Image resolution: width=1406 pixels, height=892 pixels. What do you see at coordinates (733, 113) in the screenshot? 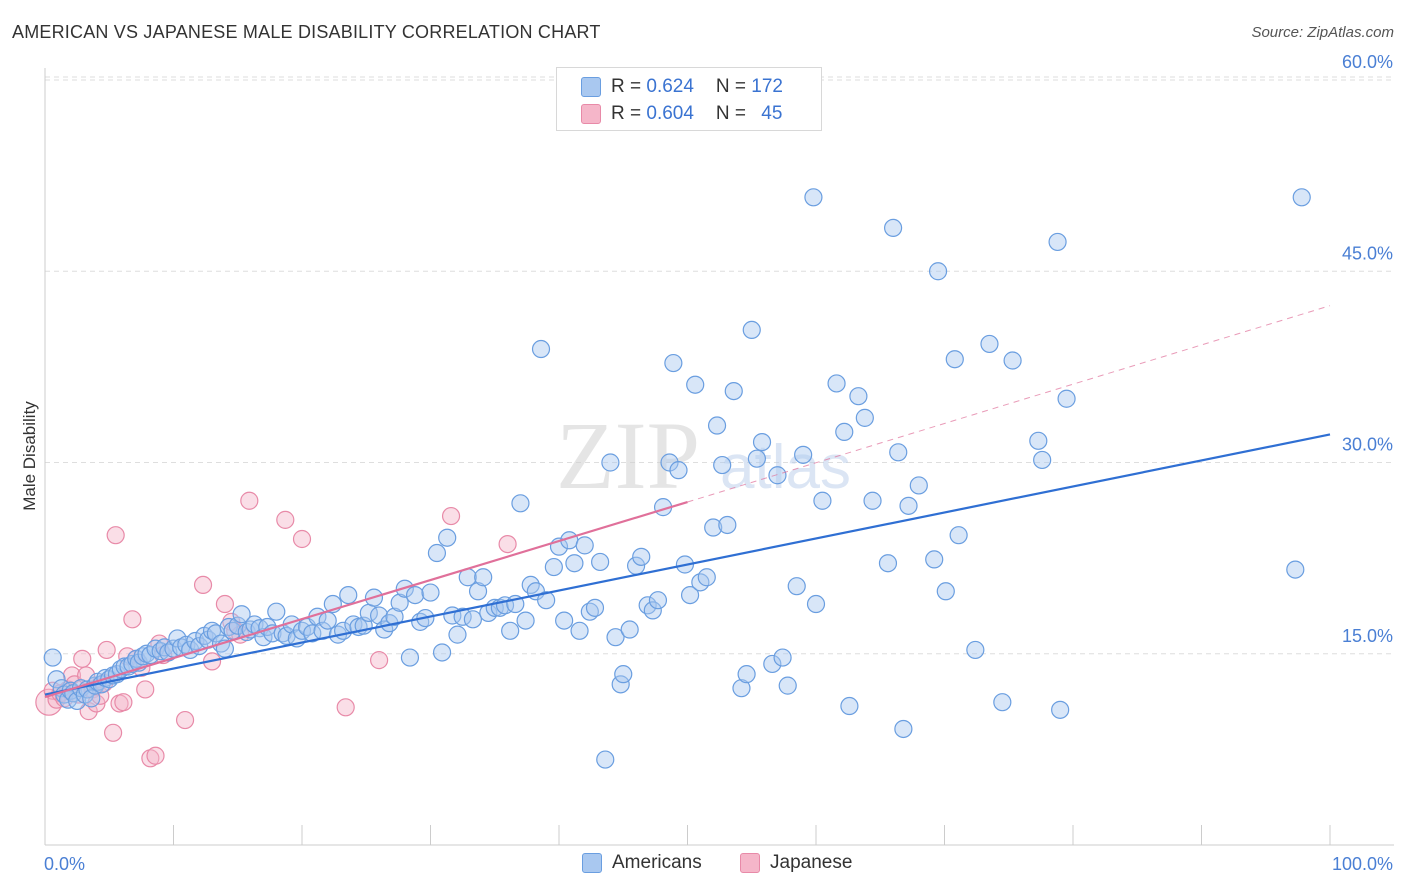
I see `legend-n-label: N =` at bounding box center [733, 113].